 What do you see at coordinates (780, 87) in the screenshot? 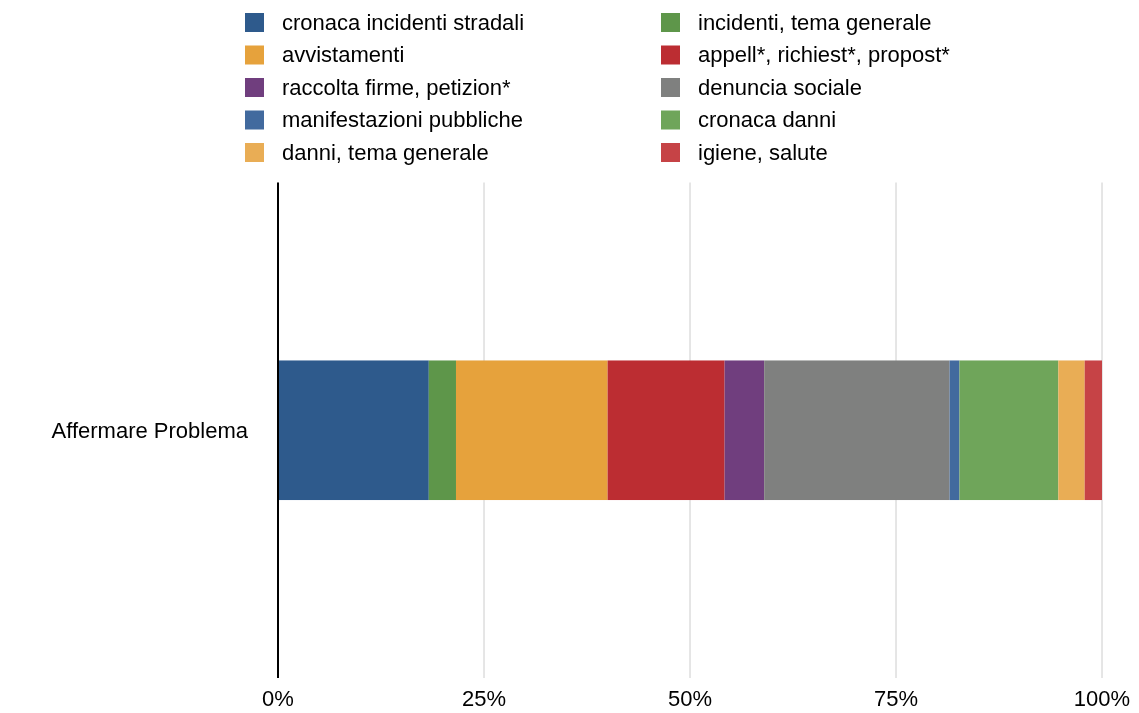
I see `legend-label: denuncia sociale` at bounding box center [780, 87].